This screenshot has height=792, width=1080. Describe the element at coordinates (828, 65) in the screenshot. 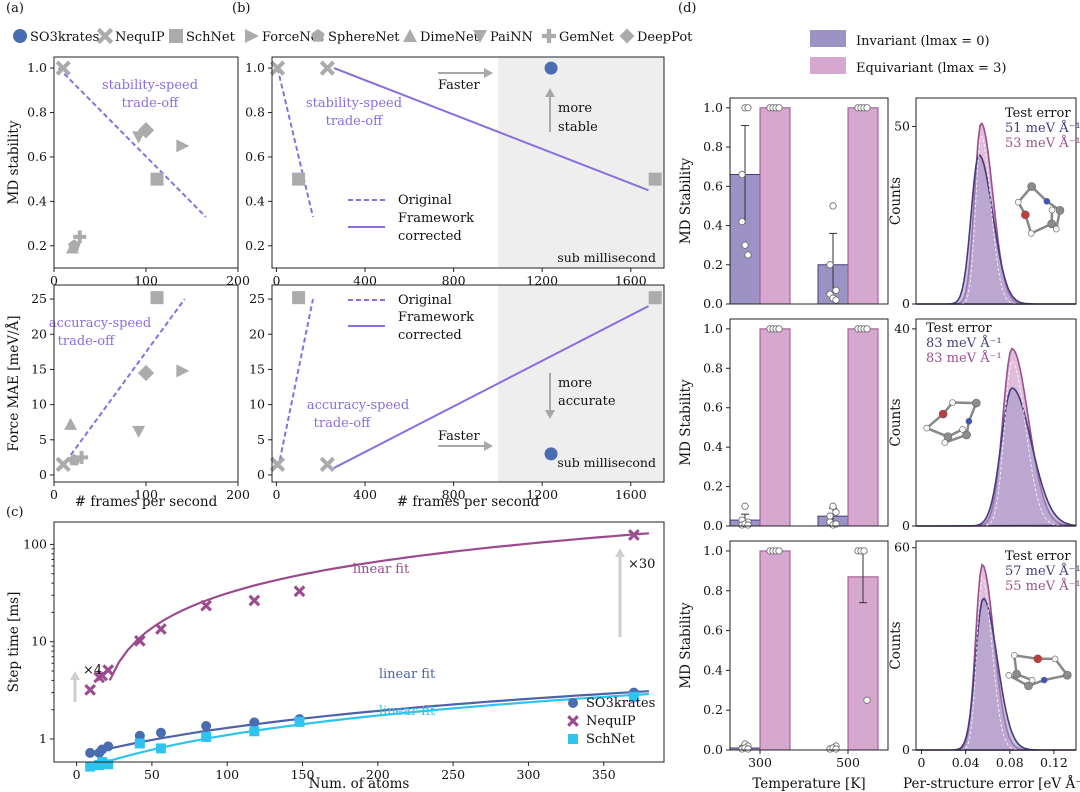

I see `legend-equivariant-swatch` at that location.